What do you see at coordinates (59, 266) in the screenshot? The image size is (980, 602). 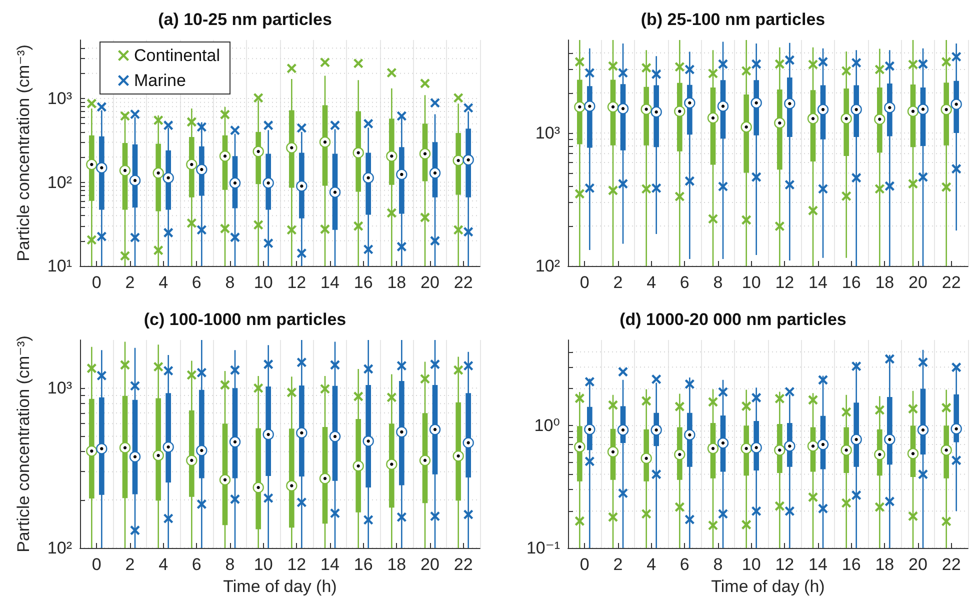 I see `y-tick-label: 10¹` at bounding box center [59, 266].